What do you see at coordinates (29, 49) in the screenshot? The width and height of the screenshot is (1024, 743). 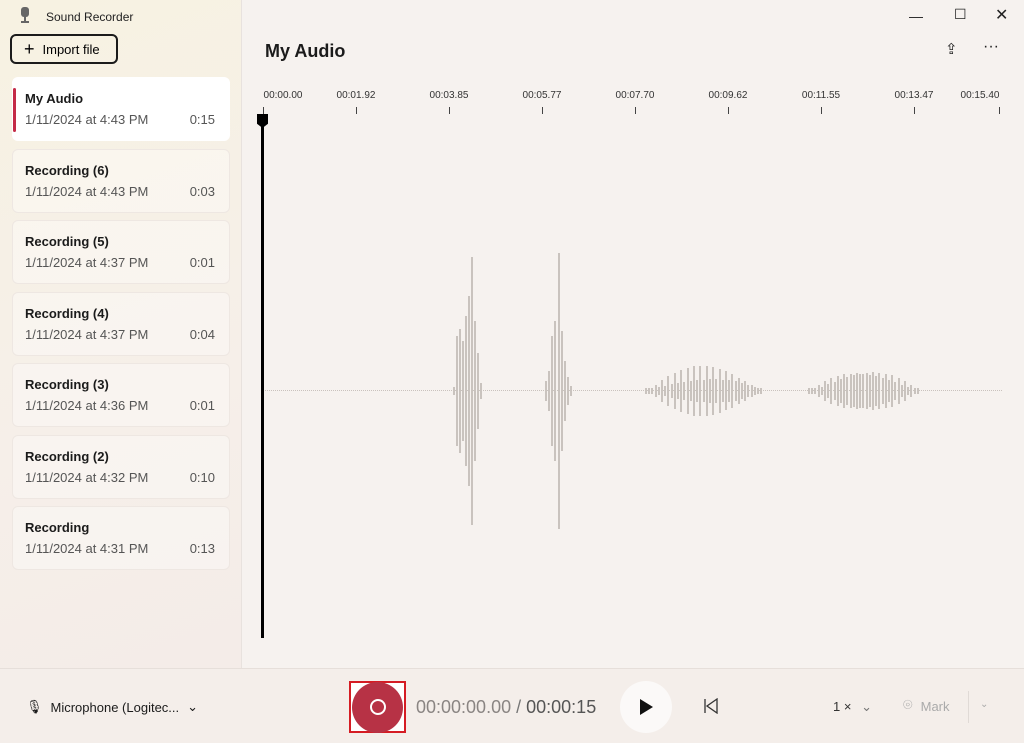 I see `plus-icon: +` at bounding box center [29, 49].